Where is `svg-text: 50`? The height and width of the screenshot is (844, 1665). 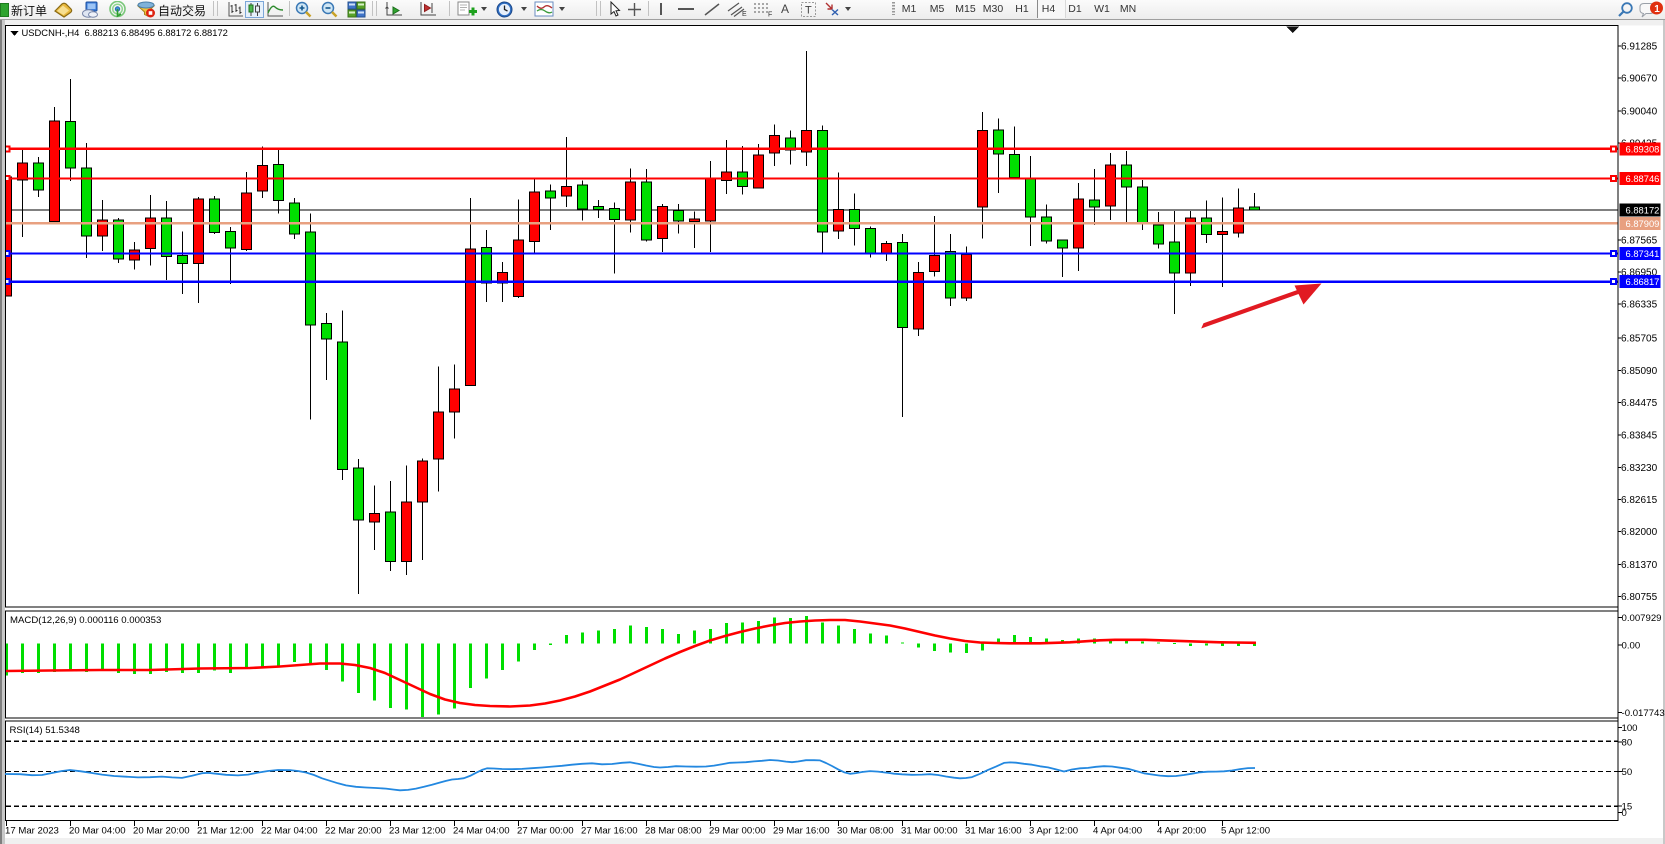
svg-text: 50 is located at coordinates (1627, 772).